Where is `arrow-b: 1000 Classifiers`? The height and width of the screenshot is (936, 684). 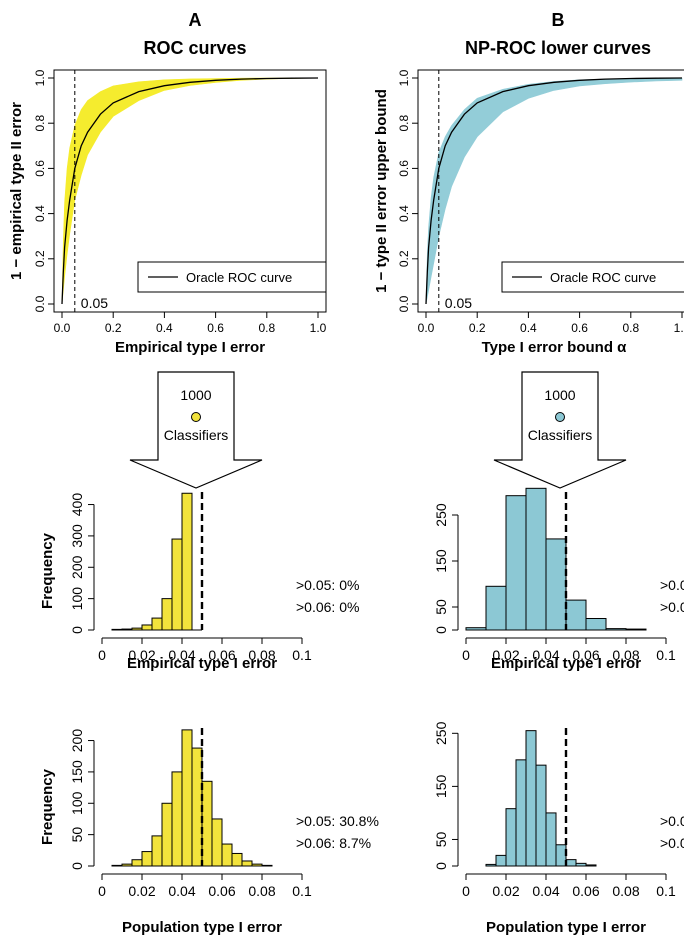
arrow-b: 1000 Classifiers is located at coordinates (560, 430).